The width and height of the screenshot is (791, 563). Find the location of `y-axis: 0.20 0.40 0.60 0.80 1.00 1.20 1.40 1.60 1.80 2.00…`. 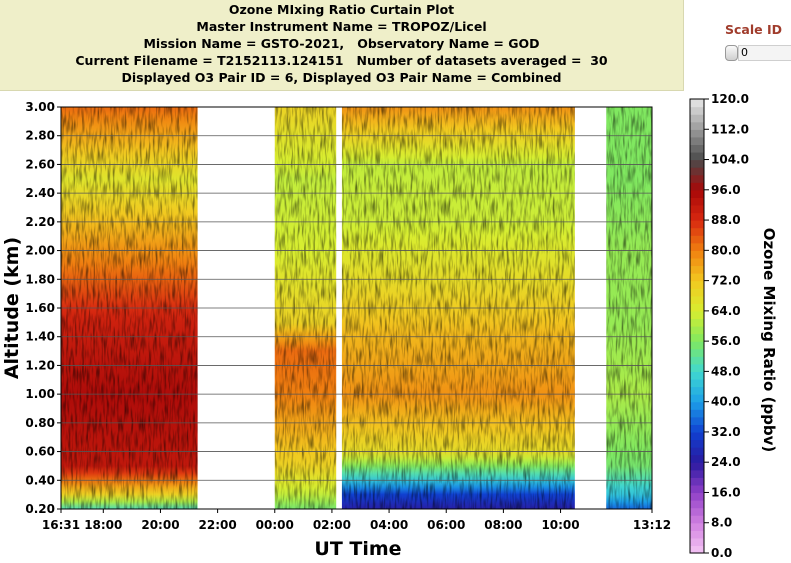

y-axis: 0.20 0.40 0.60 0.80 1.00 1.20 1.40 1.60 1.80 2.00… is located at coordinates (43, 308).